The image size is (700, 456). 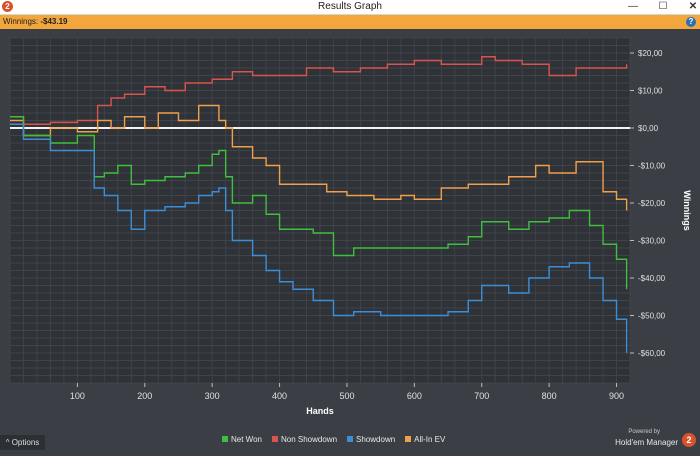 What do you see at coordinates (663, 6) in the screenshot?
I see `maximize-button: ☐` at bounding box center [663, 6].